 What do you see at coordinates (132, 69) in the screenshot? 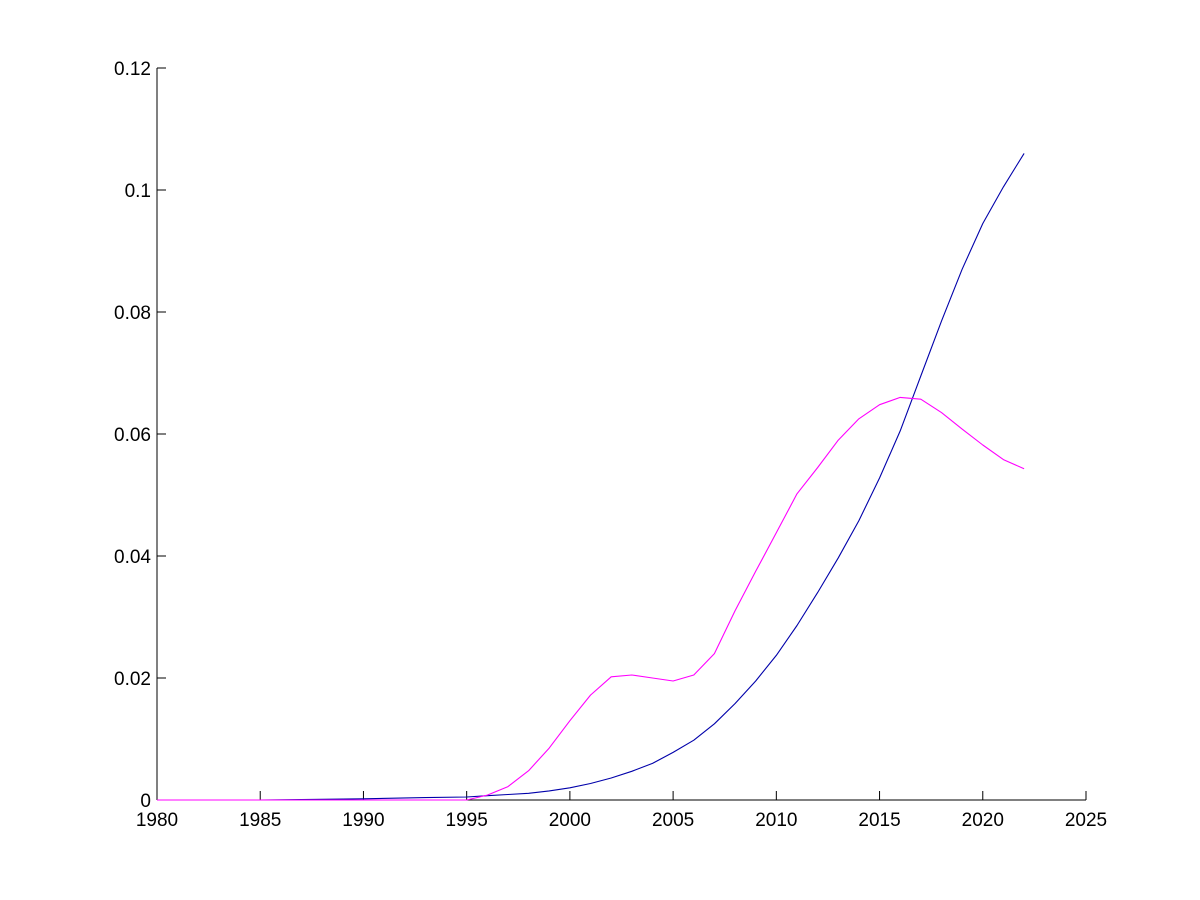
I see `y-tick-label: 0.12` at bounding box center [132, 69].